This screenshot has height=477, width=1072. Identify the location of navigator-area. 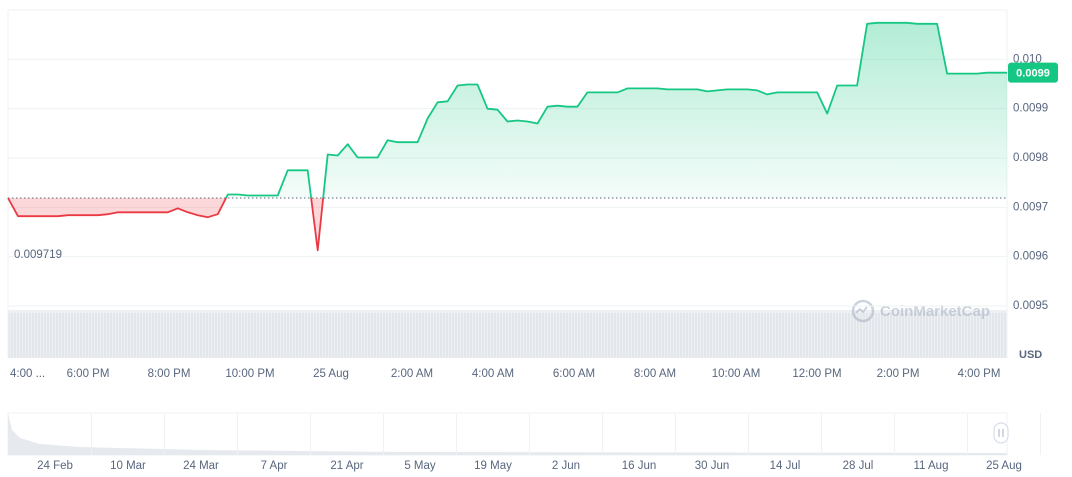
(507, 434).